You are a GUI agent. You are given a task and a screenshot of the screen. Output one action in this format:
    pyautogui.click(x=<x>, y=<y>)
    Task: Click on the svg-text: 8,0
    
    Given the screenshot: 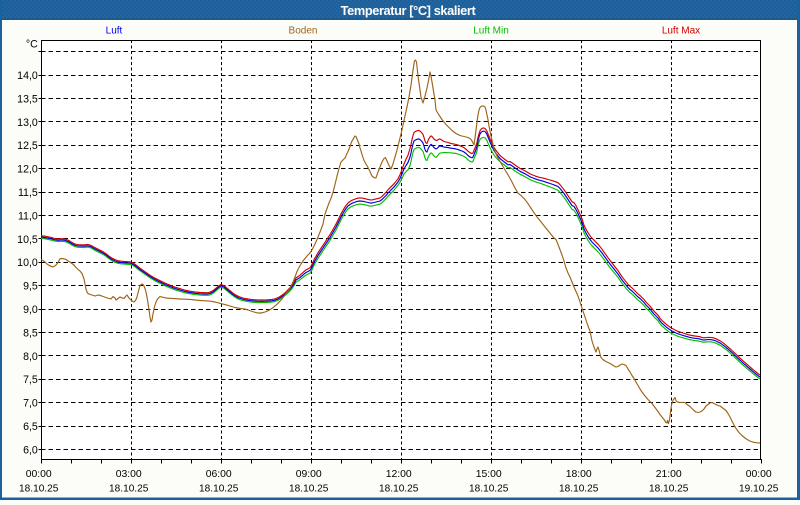 What is the action you would take?
    pyautogui.click(x=30, y=357)
    